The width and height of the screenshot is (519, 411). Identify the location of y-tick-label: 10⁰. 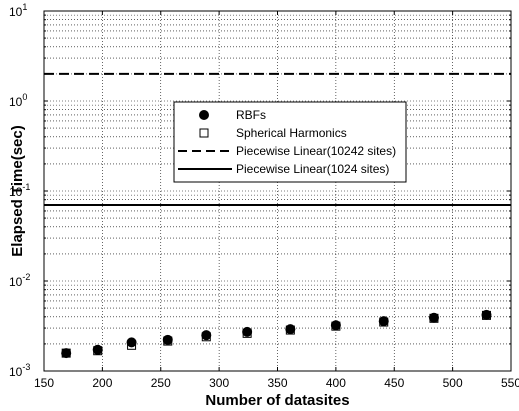
(18, 100).